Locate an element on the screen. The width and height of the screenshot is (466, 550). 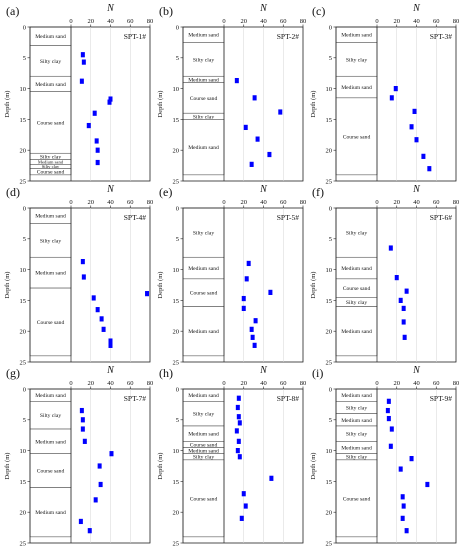
borehole-title: SPT-5# is located at coordinates (288, 217).